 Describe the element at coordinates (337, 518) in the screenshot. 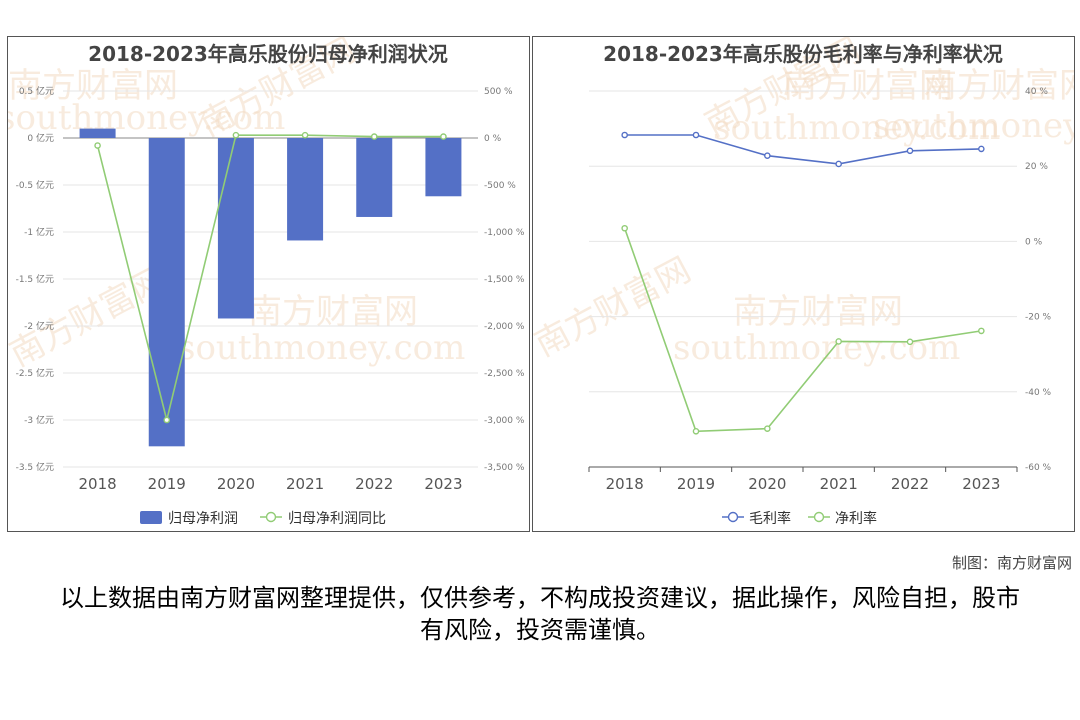

I see `legend-label: 归母净利润同比` at that location.